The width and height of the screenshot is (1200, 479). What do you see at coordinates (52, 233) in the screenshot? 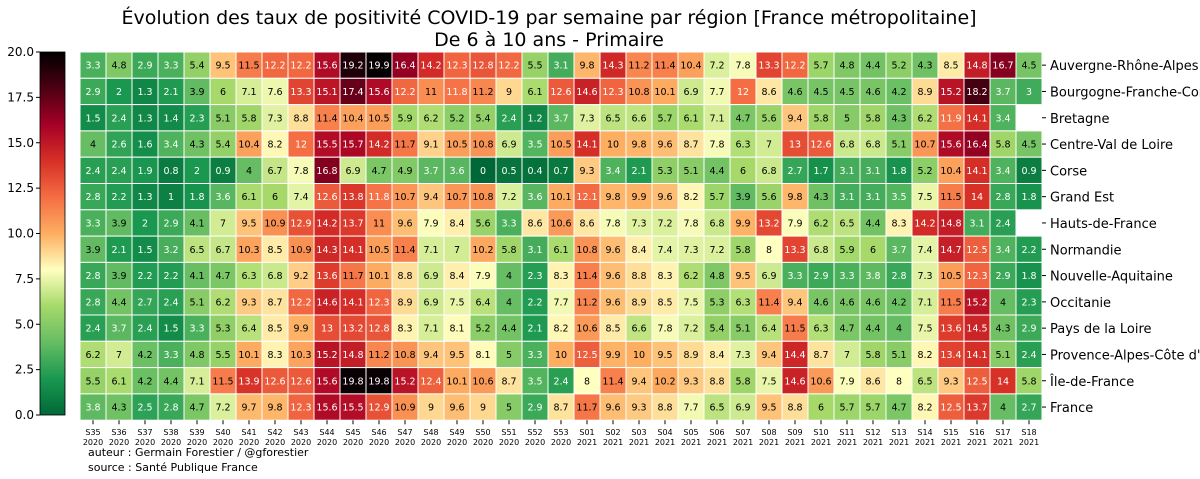
I see `colorbar` at bounding box center [52, 233].